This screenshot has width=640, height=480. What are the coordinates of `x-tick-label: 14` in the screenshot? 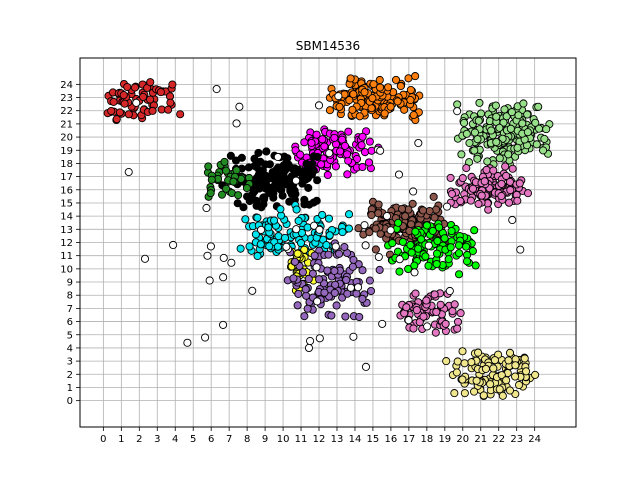 It's located at (355, 439).